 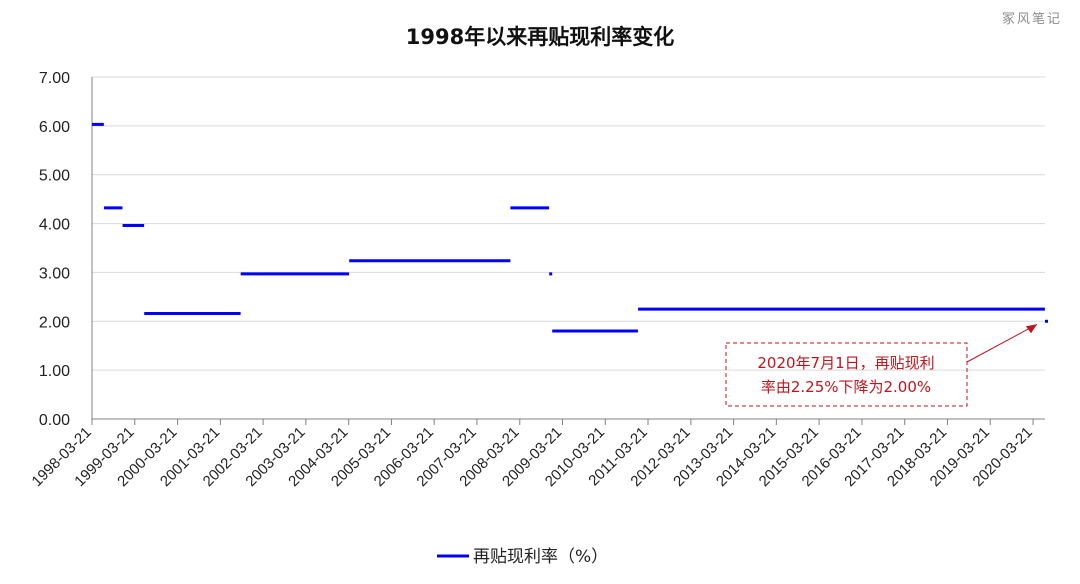 What do you see at coordinates (54, 273) in the screenshot?
I see `y-tick-label: 3.00` at bounding box center [54, 273].